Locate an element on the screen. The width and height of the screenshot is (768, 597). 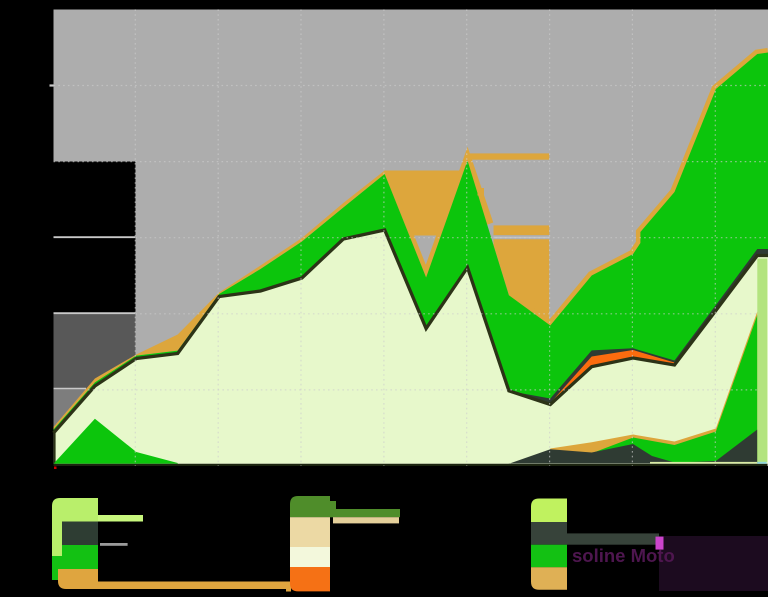
svg-text: soline Moto is located at coordinates (623, 555).